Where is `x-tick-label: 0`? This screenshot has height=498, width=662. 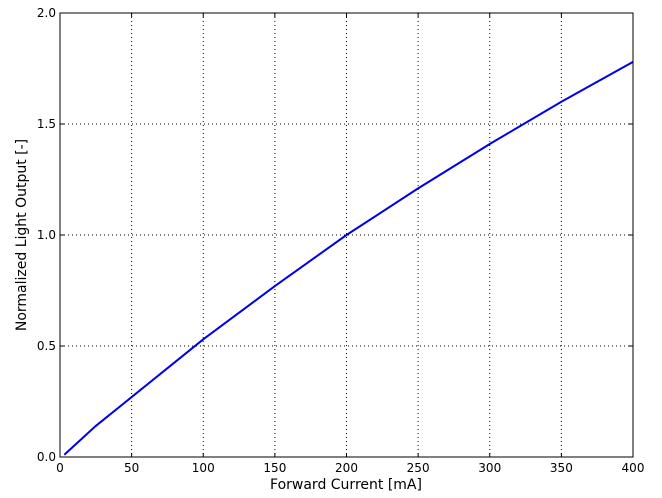
x-tick-label: 0 is located at coordinates (60, 468).